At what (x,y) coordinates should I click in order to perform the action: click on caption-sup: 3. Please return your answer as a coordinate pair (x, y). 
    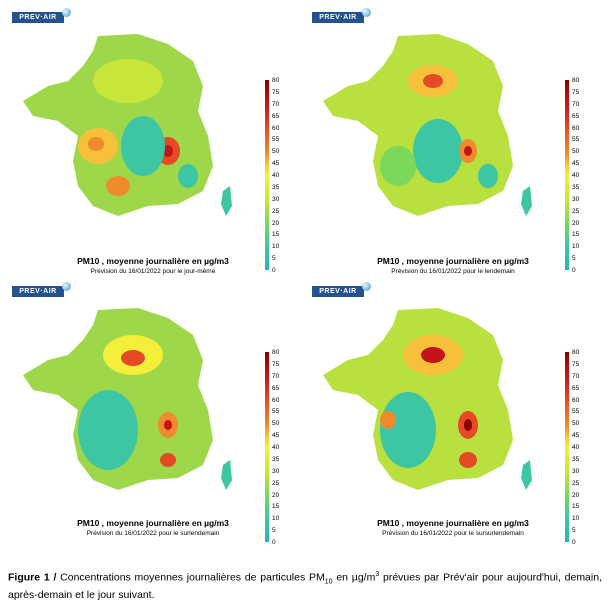
    Looking at the image, I should click on (377, 574).